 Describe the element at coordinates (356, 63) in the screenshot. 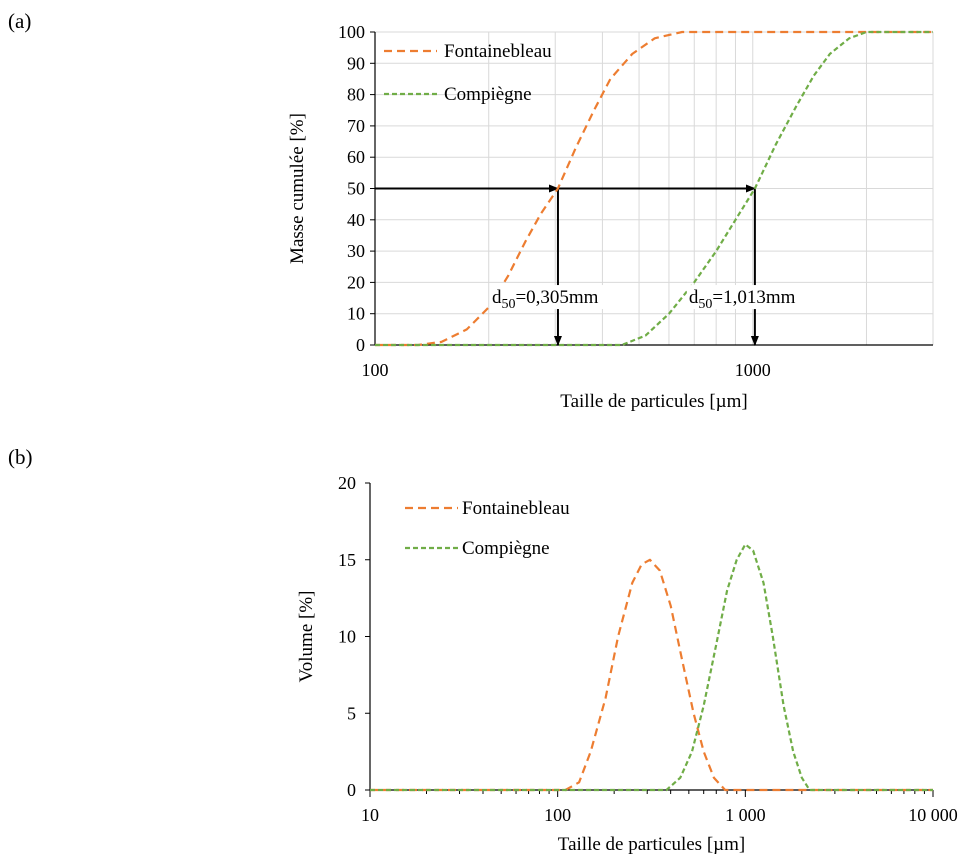

I see `y-tick-label: 90` at that location.